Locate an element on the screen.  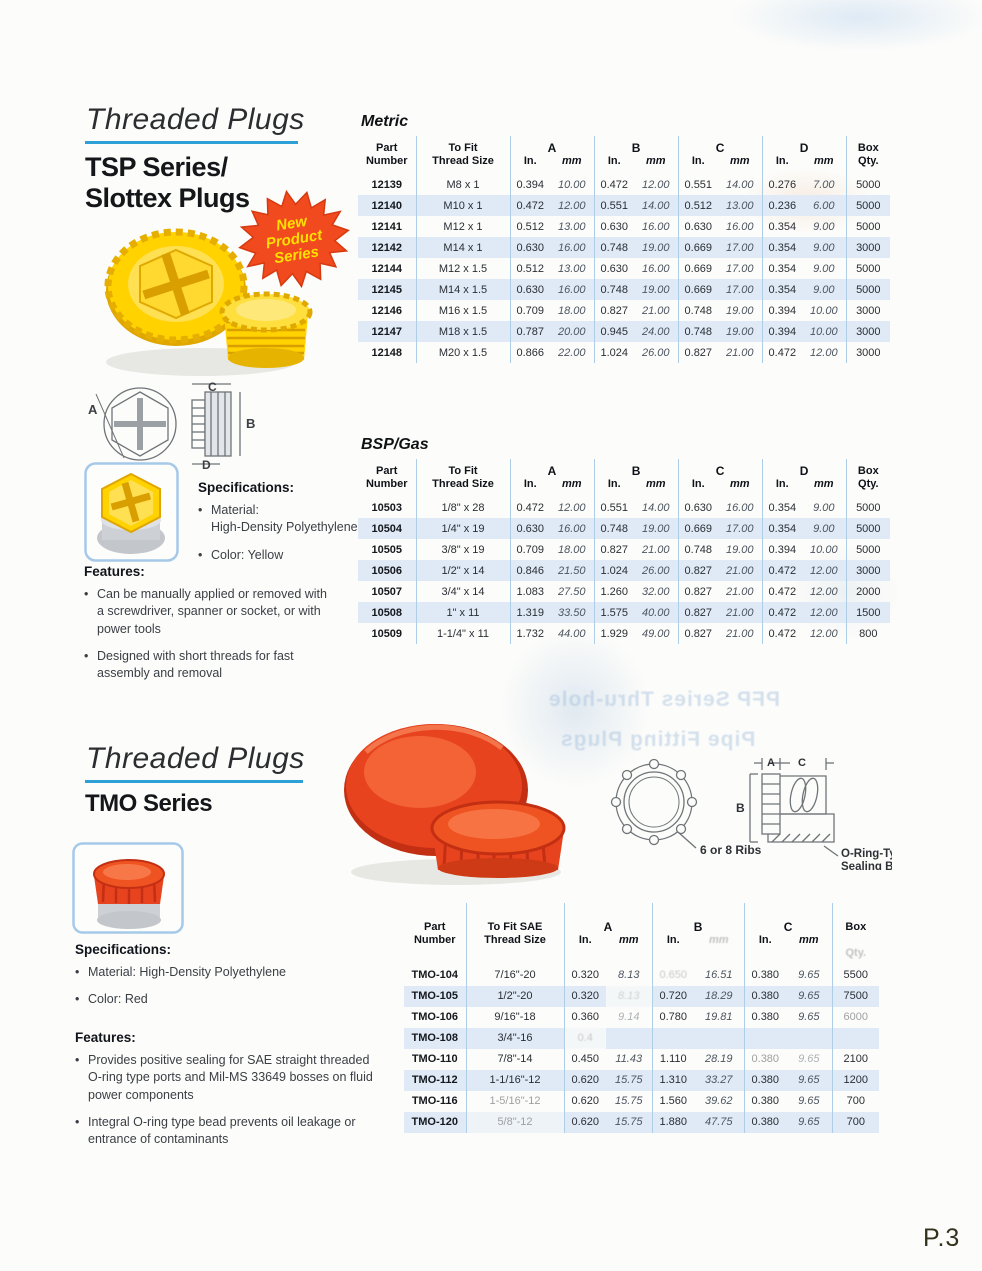
cell-c_mm: 19.00 is located at coordinates (740, 332).